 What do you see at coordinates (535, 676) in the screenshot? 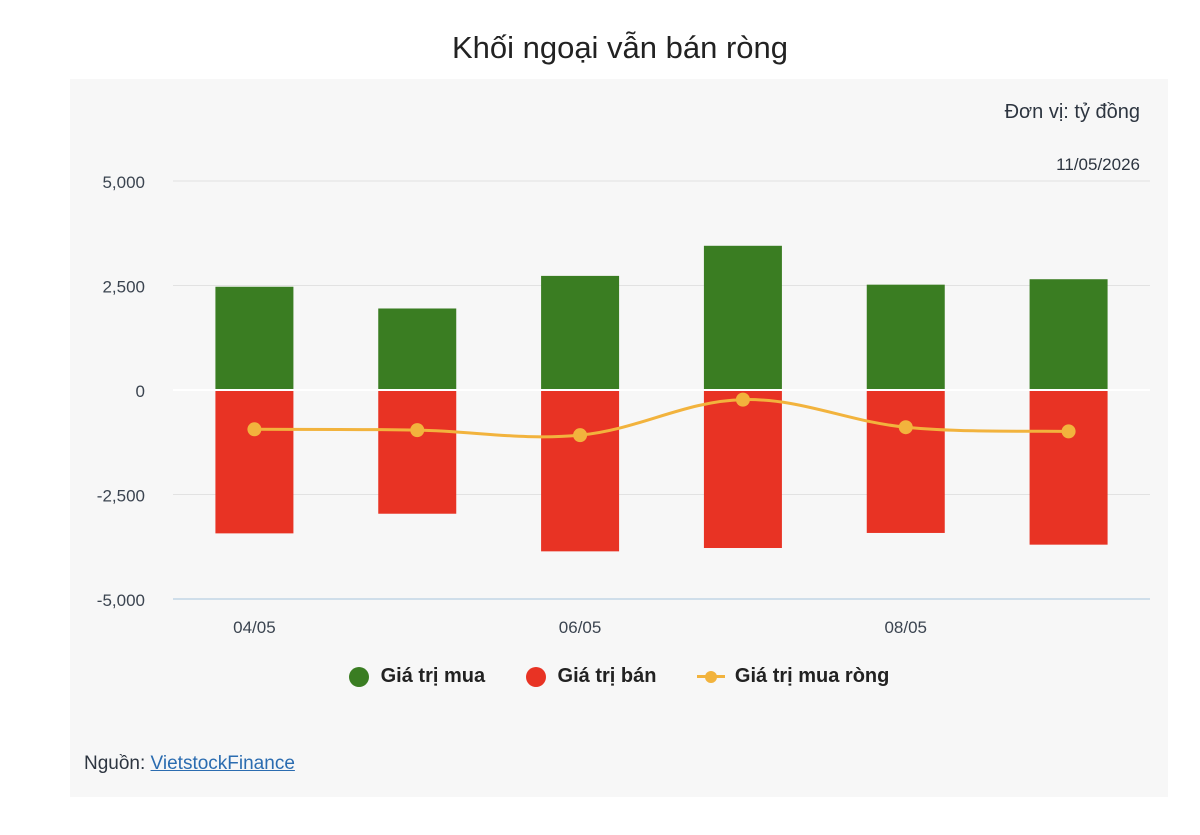
I see `legend-sell-icon` at bounding box center [535, 676].